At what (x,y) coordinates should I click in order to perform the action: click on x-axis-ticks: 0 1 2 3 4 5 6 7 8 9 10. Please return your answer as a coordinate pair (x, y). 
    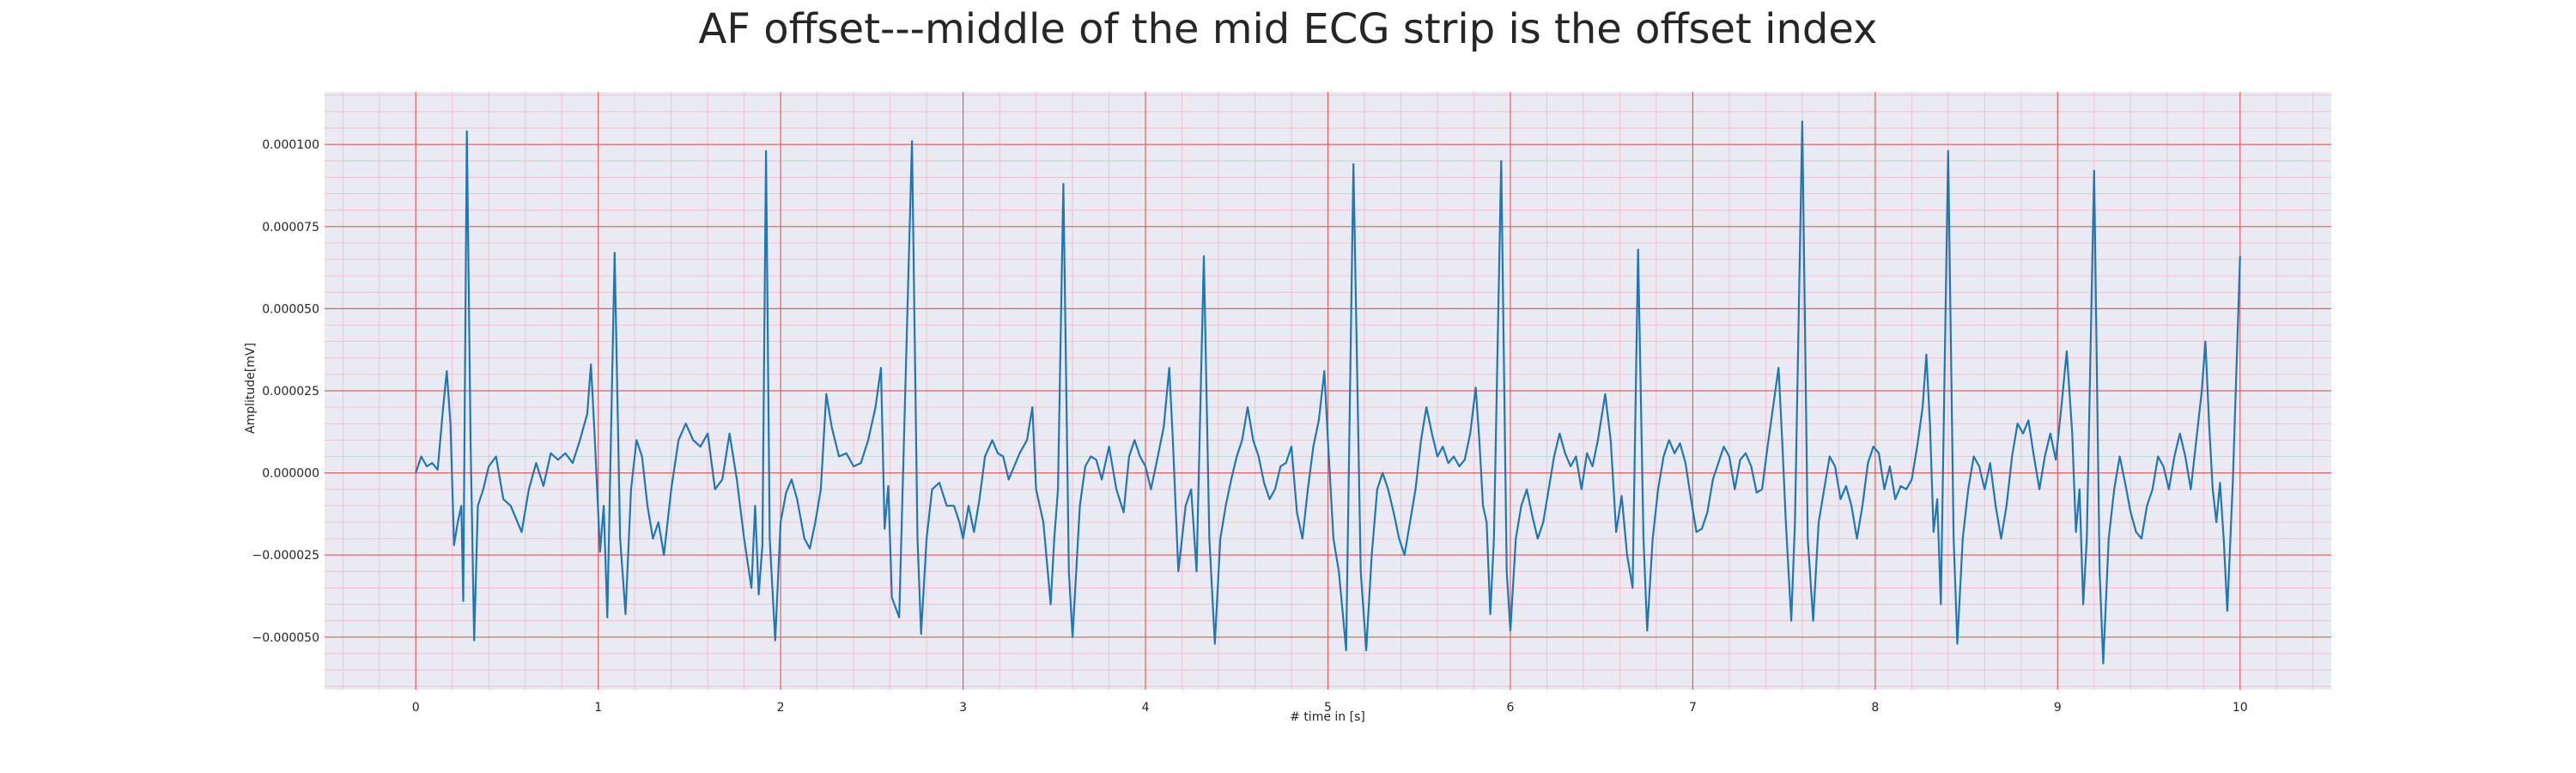
    Looking at the image, I should click on (1330, 708).